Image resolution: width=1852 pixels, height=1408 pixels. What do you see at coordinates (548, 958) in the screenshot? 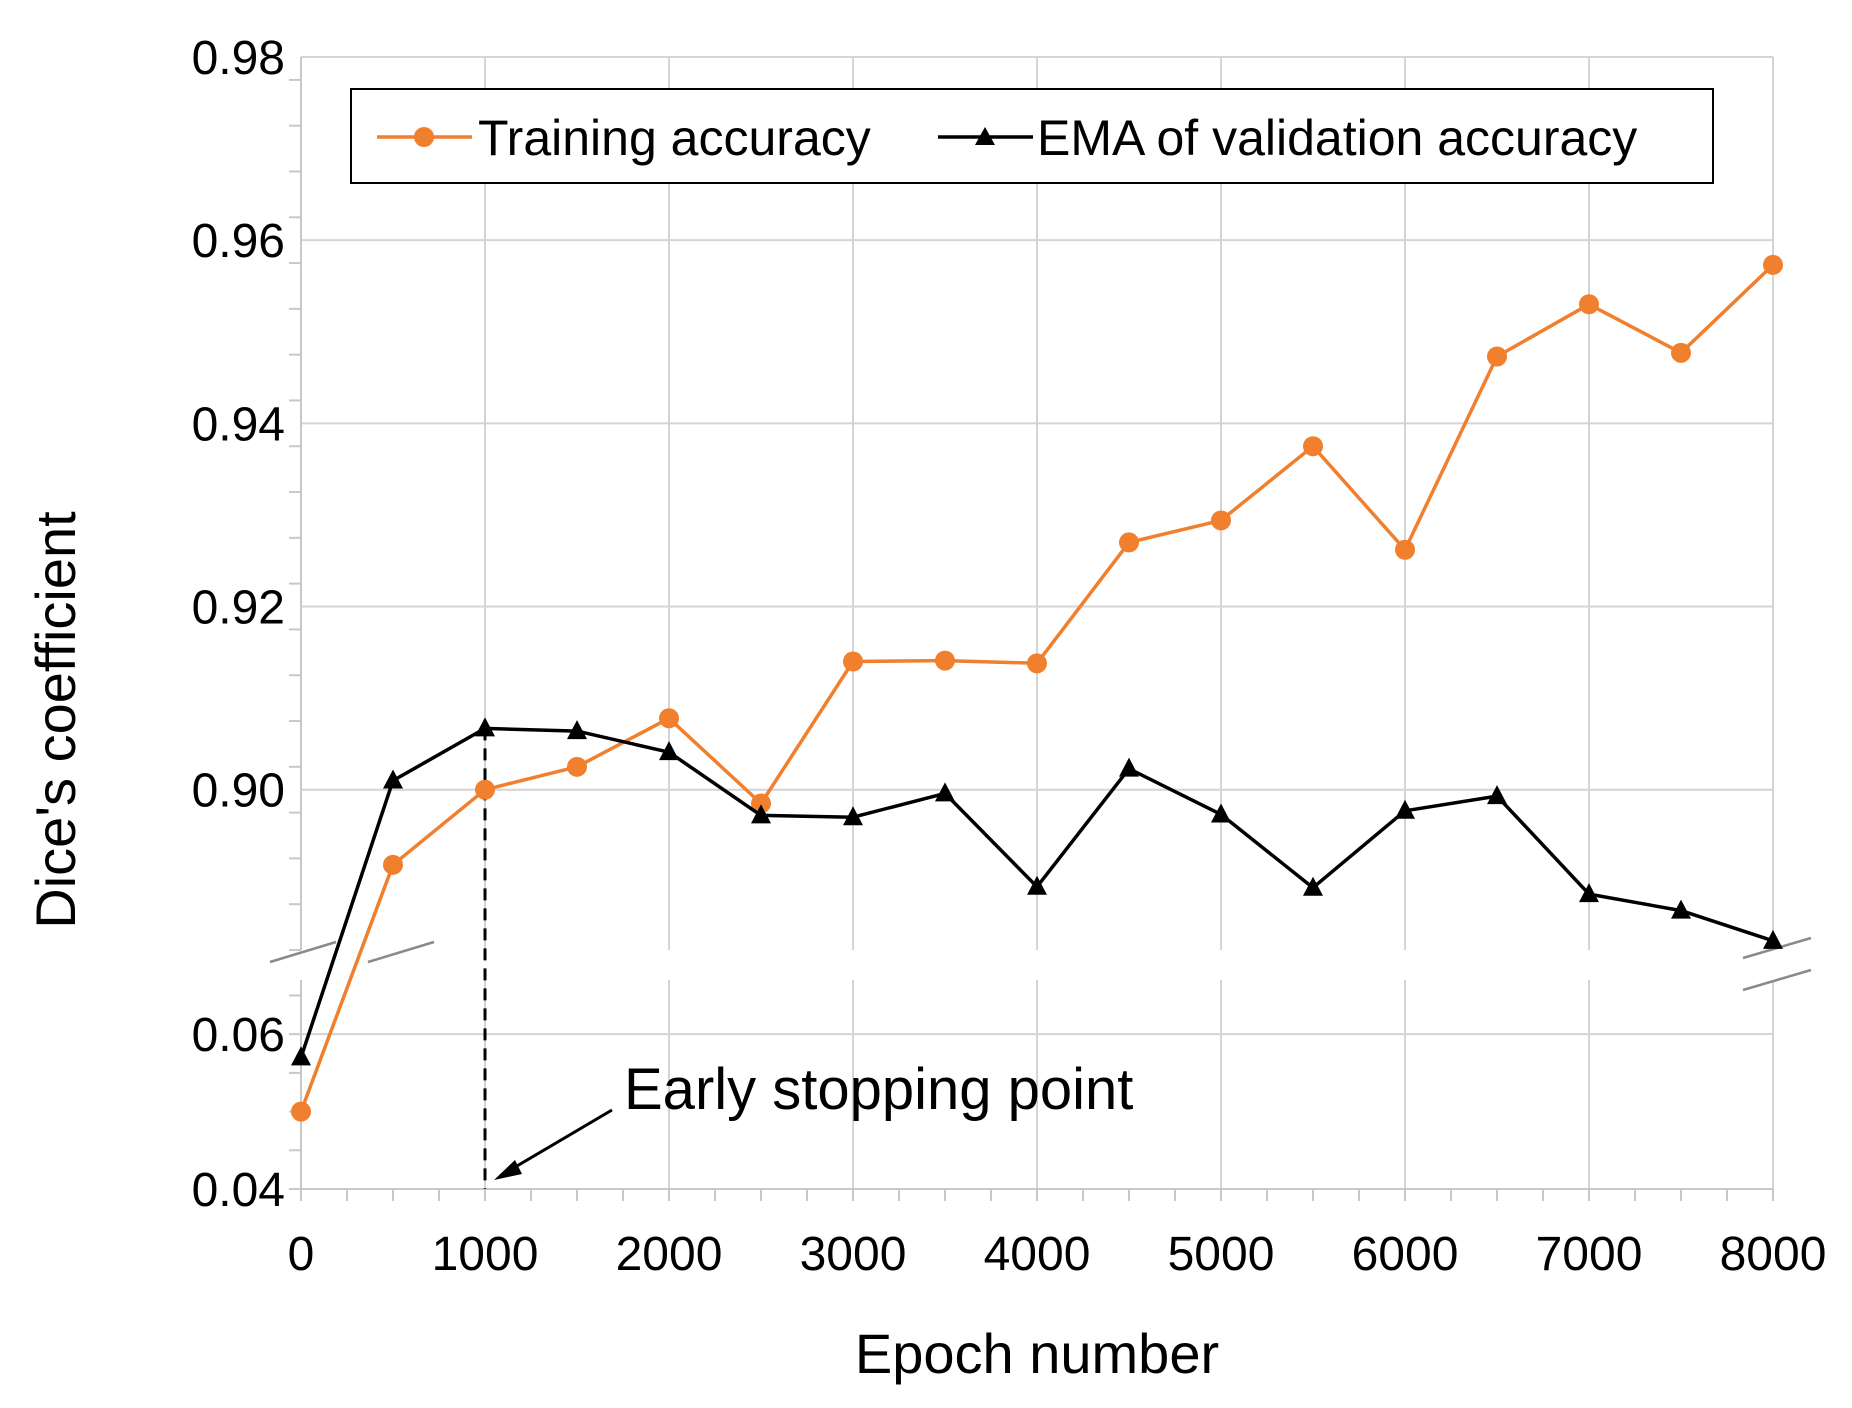
I see `early-stopping-annotation` at bounding box center [548, 958].